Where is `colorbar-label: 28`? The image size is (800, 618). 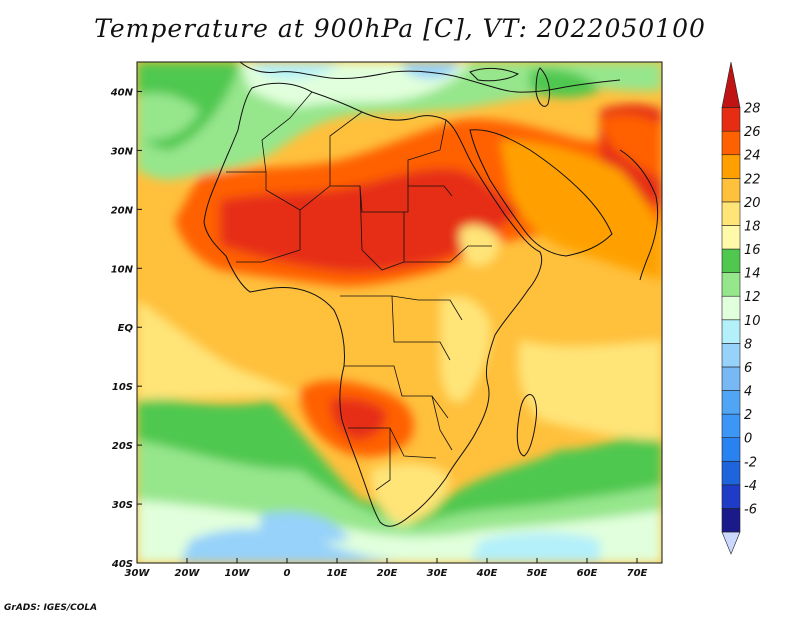 colorbar-label: 28 is located at coordinates (752, 109).